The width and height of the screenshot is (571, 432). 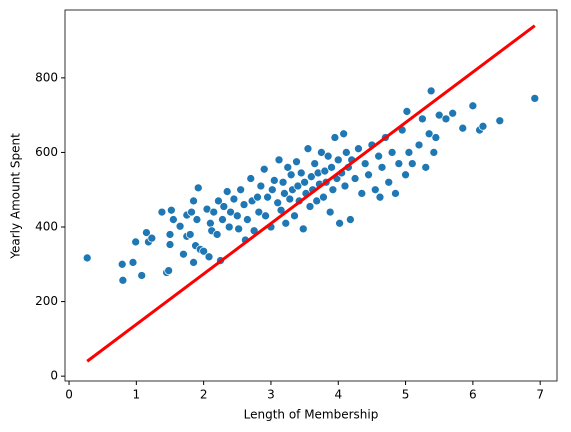 What do you see at coordinates (46, 152) in the screenshot?
I see `y-tick-label: 600` at bounding box center [46, 152].